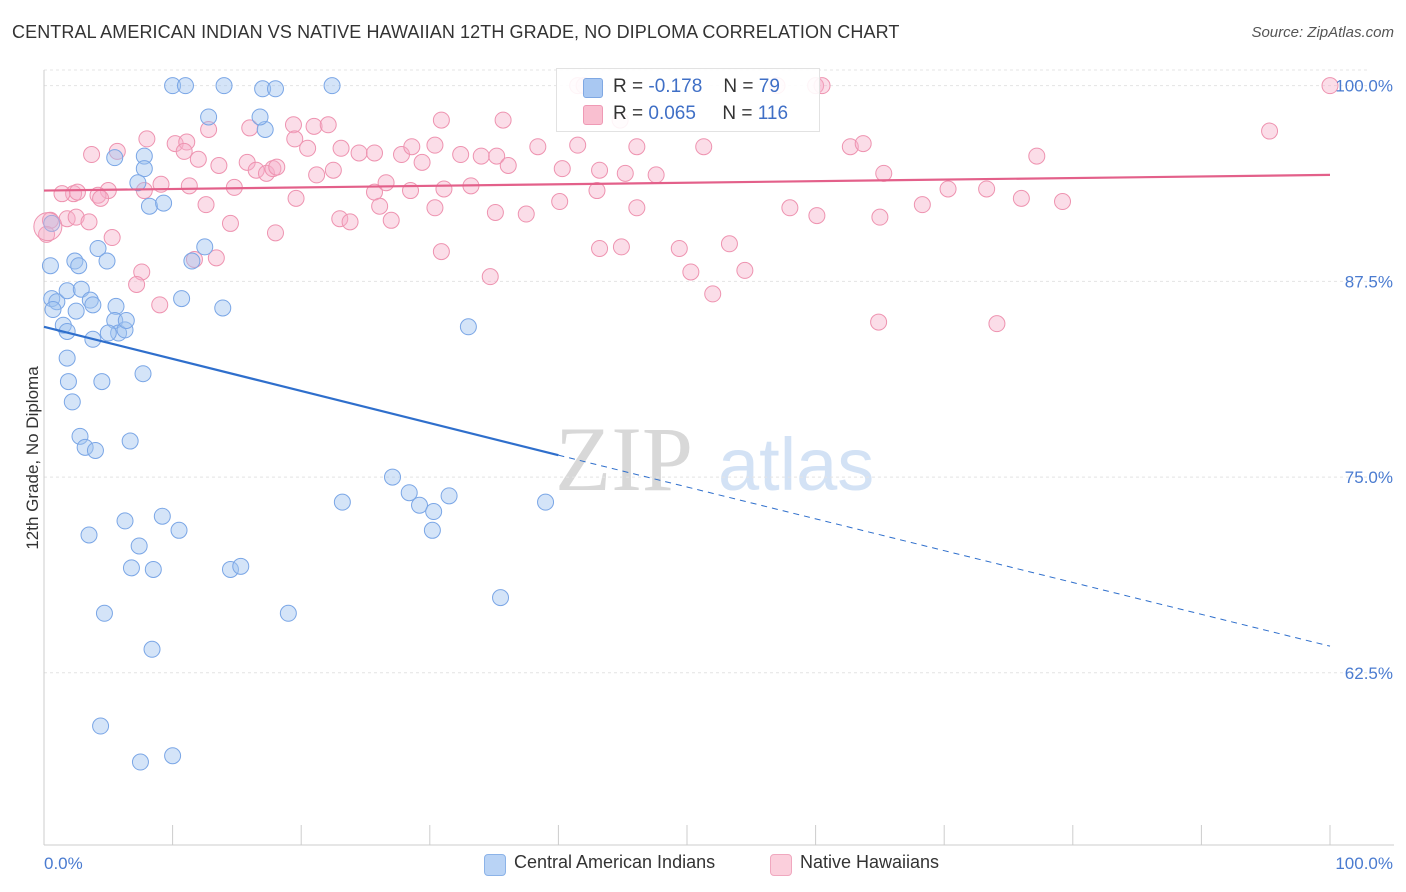  Describe the element at coordinates (63, 863) in the screenshot. I see `x-tick-label-min: 0.0%` at that location.